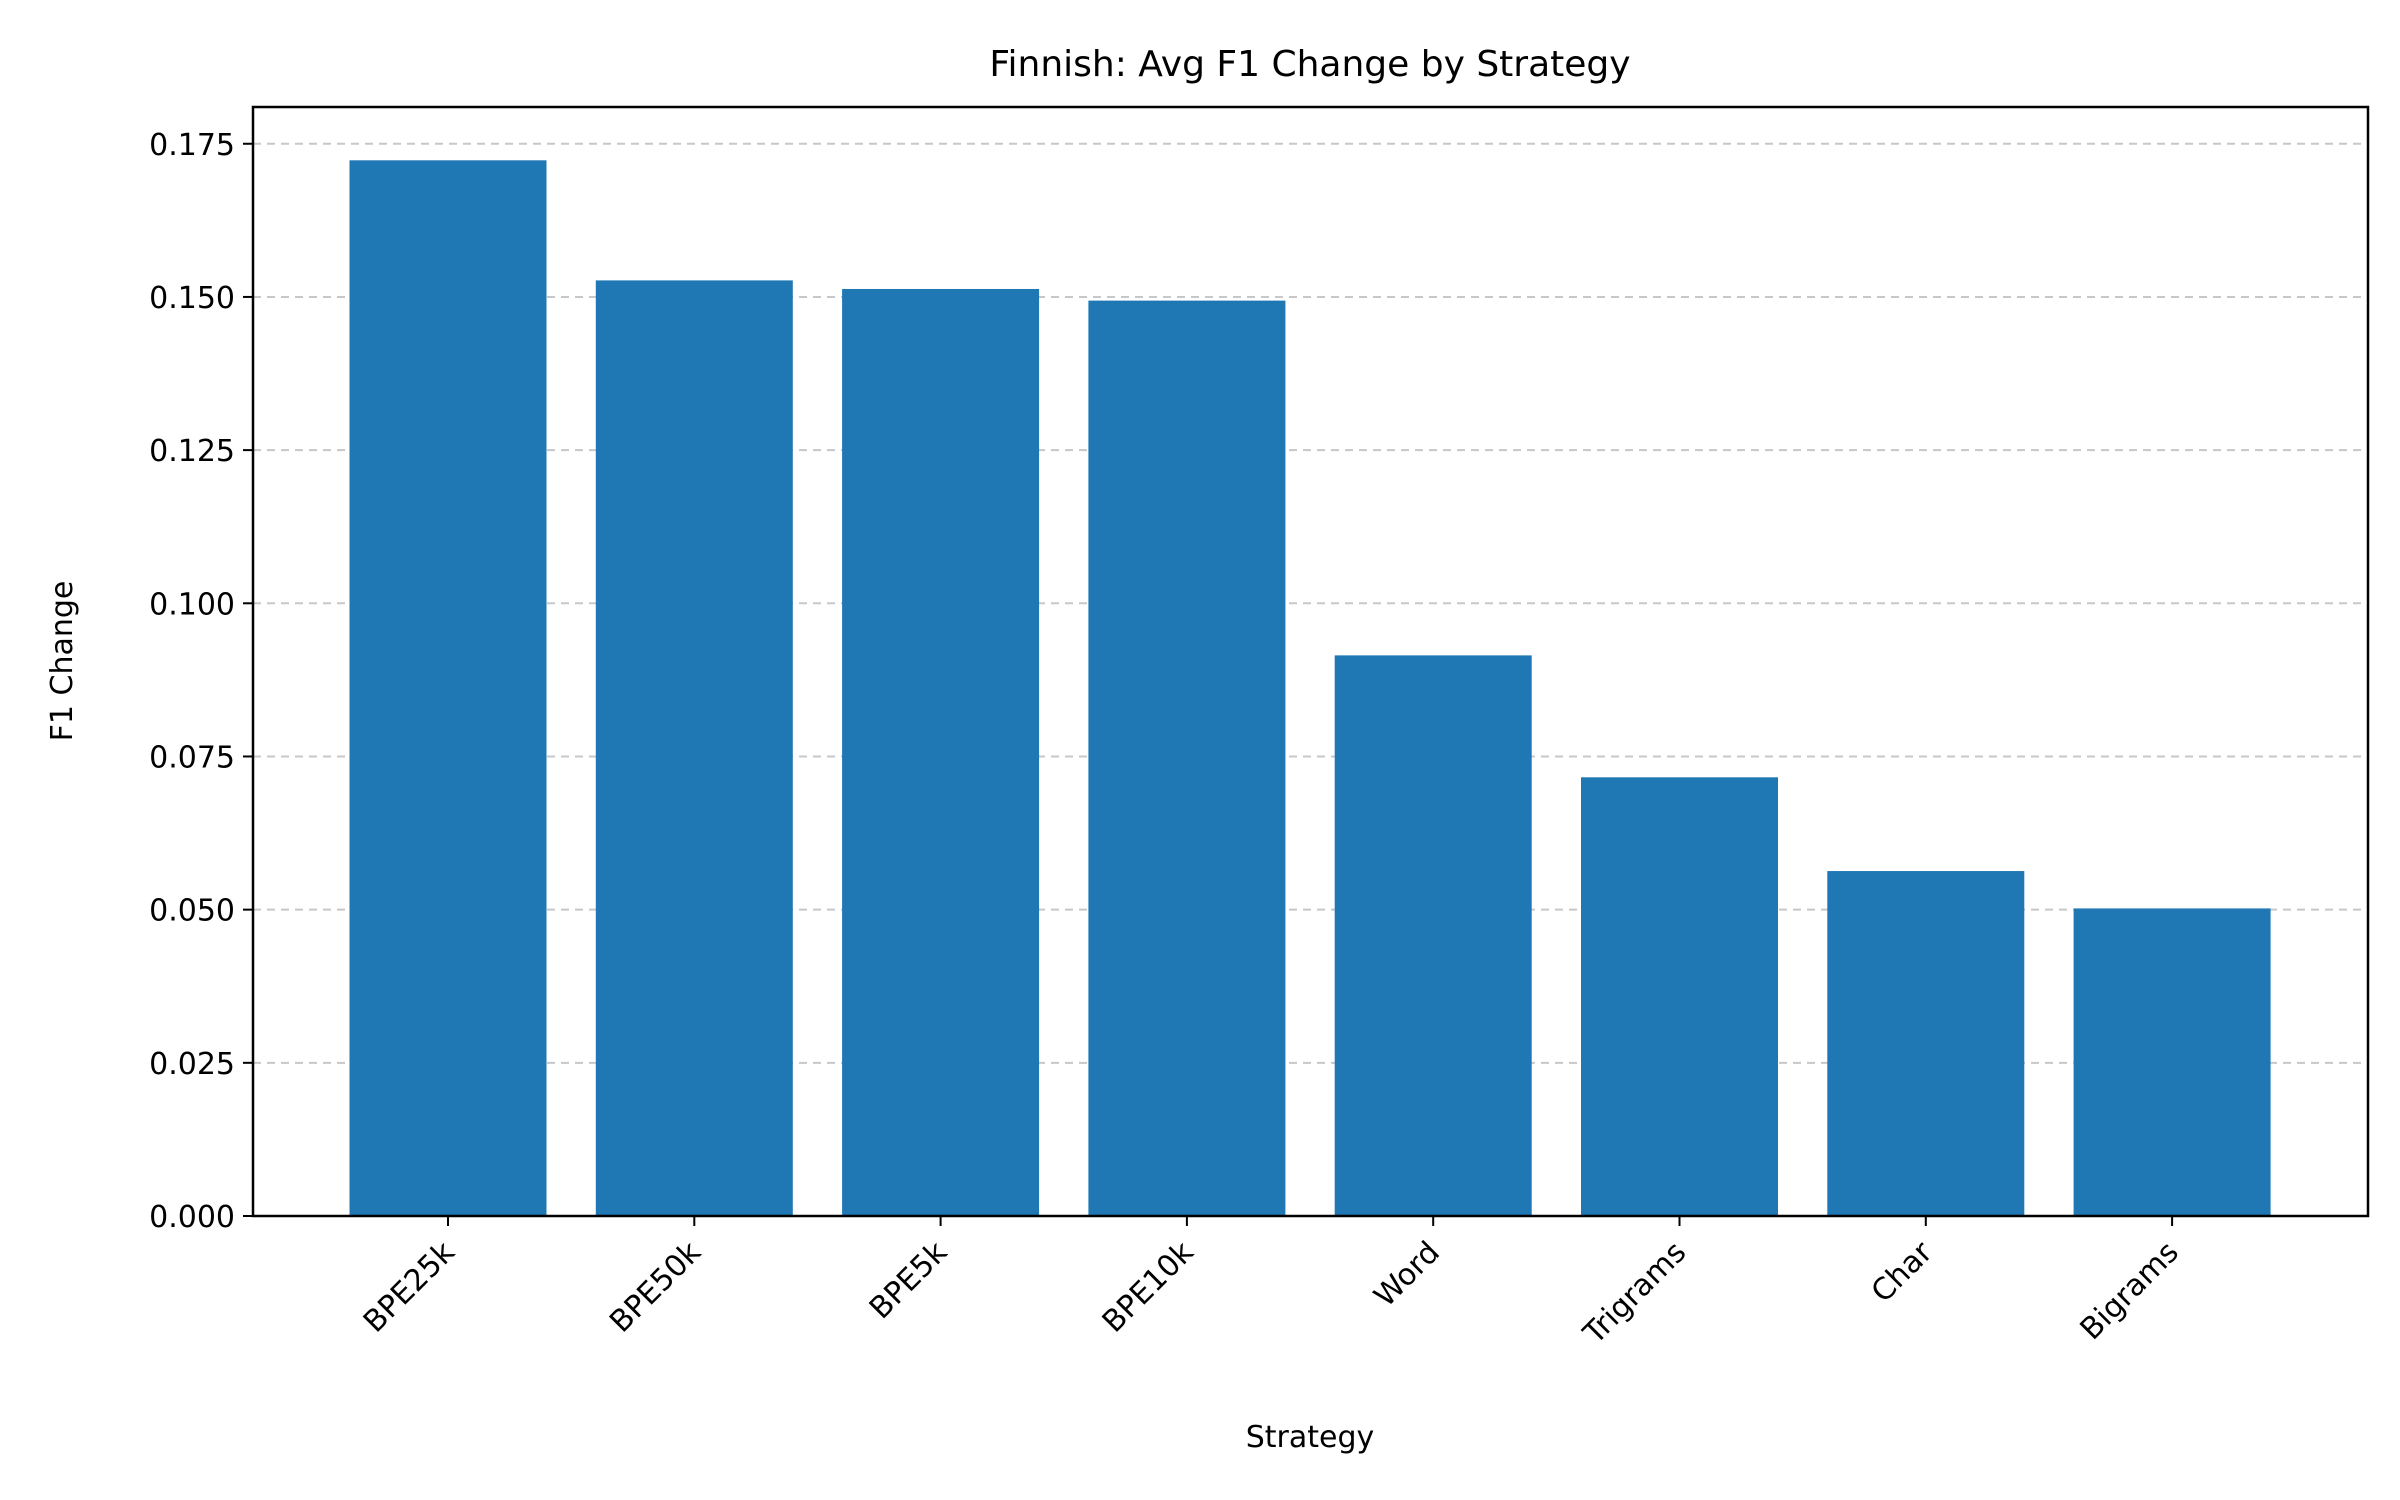 This screenshot has width=2400, height=1500. Describe the element at coordinates (192, 145) in the screenshot. I see `y-tick-label: 0.175` at that location.